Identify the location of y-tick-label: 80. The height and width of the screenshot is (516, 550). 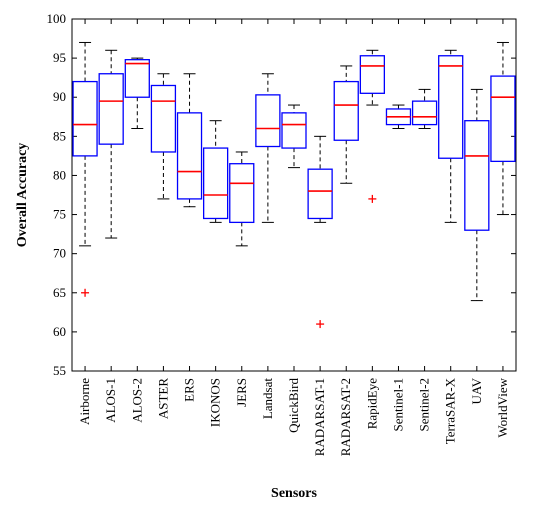
(59, 174).